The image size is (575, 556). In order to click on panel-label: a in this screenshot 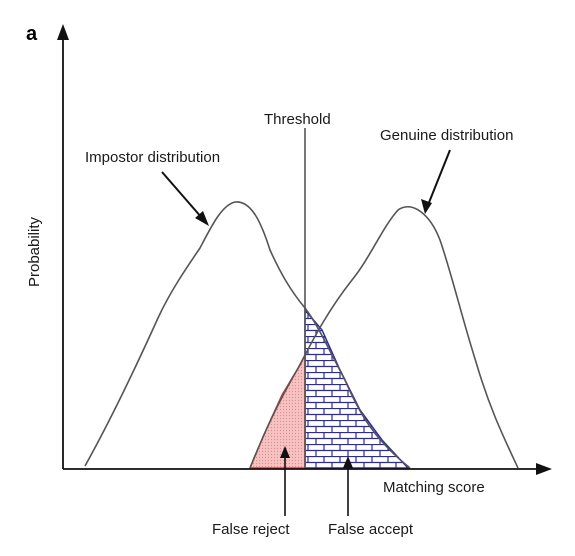, I will do `click(32, 34)`.